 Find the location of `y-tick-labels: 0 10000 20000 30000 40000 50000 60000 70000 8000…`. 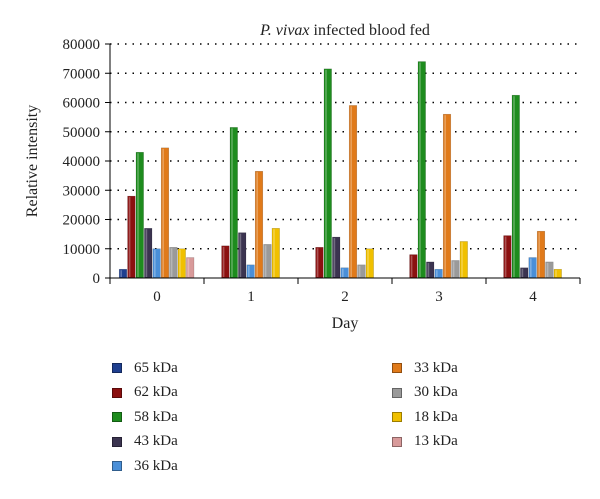

y-tick-labels: 0 10000 20000 30000 40000 50000 60000 70000 8000… is located at coordinates (82, 162).